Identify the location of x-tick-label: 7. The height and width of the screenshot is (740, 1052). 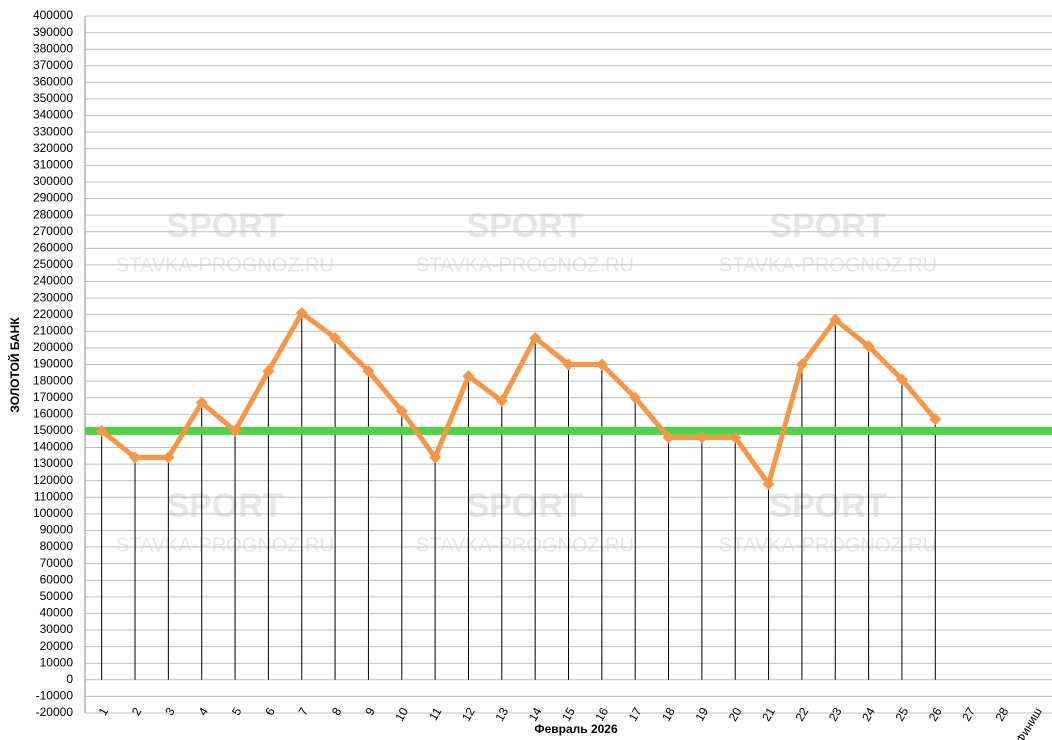
(304, 711).